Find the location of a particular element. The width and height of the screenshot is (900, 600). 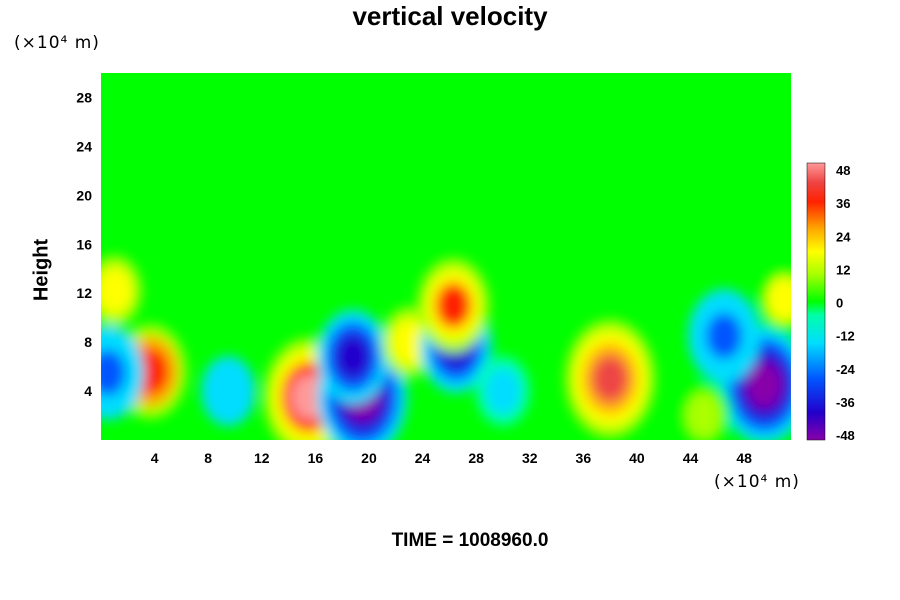

x-tick-label: 32 is located at coordinates (530, 458).